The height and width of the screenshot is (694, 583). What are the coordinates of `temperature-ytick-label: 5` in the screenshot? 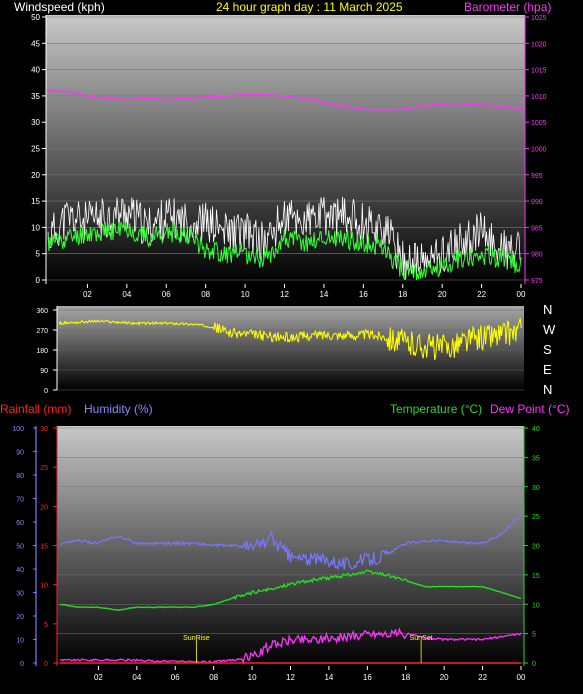 It's located at (534, 635).